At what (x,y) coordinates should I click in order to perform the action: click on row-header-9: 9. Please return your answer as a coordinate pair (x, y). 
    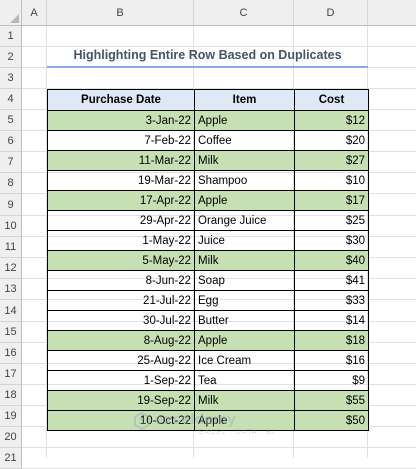
    Looking at the image, I should click on (11, 205).